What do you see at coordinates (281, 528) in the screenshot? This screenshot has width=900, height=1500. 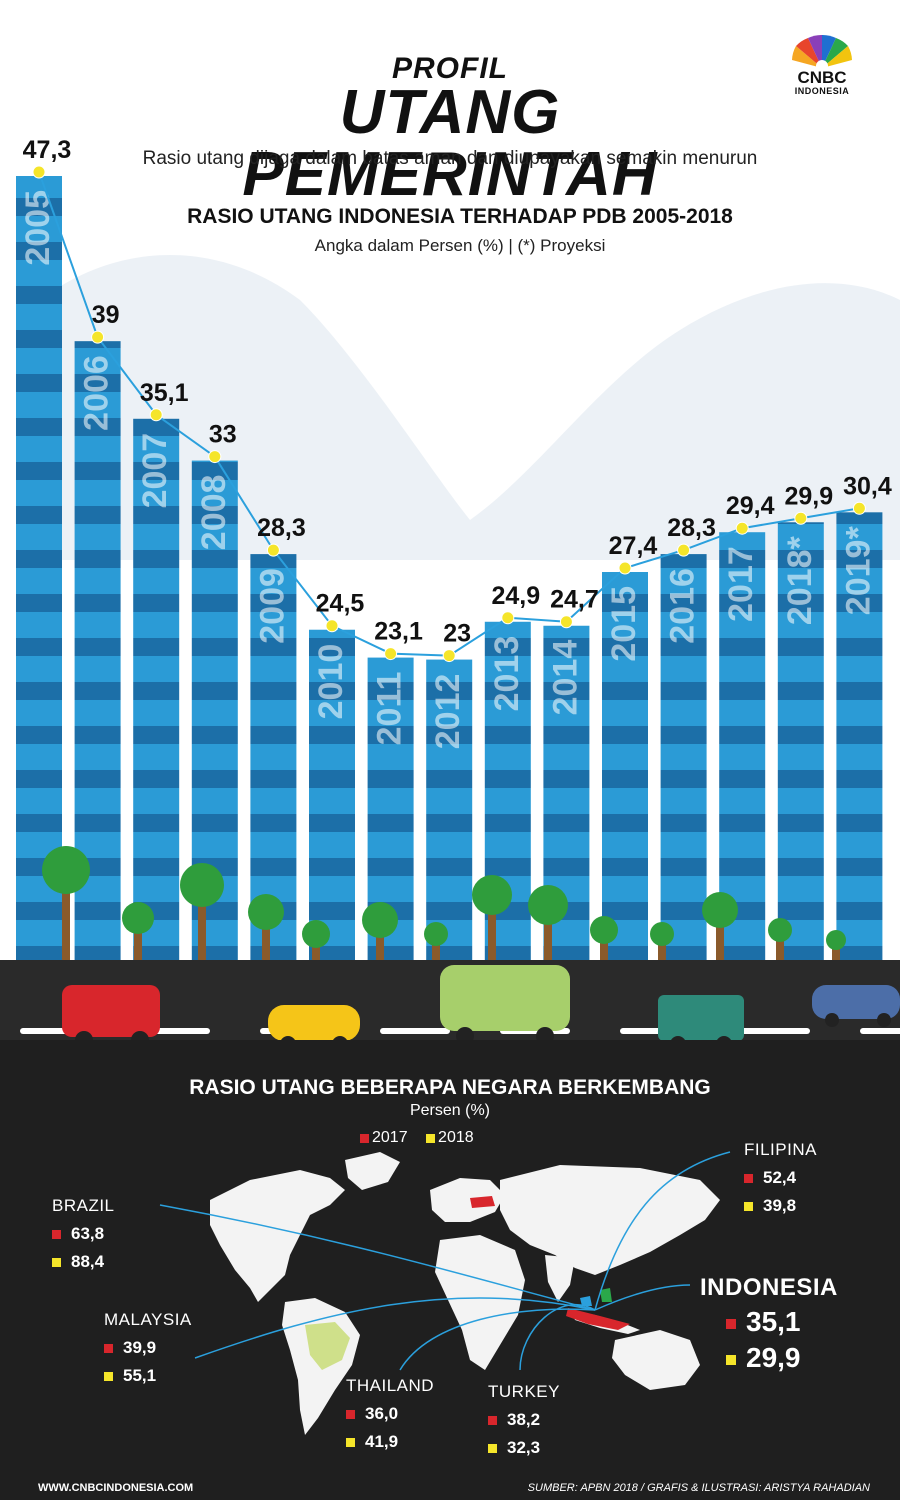 I see `value-label: 28,3` at bounding box center [281, 528].